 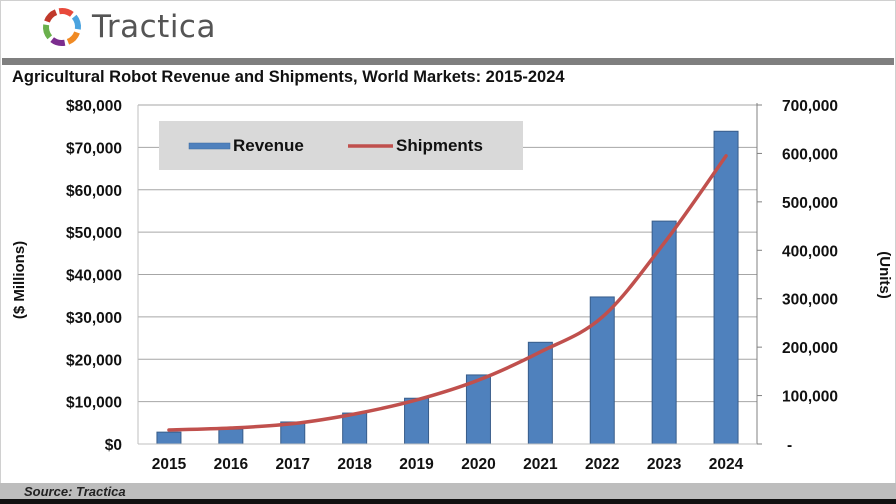 What do you see at coordinates (75, 491) in the screenshot?
I see `source-note: Source: Tractica` at bounding box center [75, 491].